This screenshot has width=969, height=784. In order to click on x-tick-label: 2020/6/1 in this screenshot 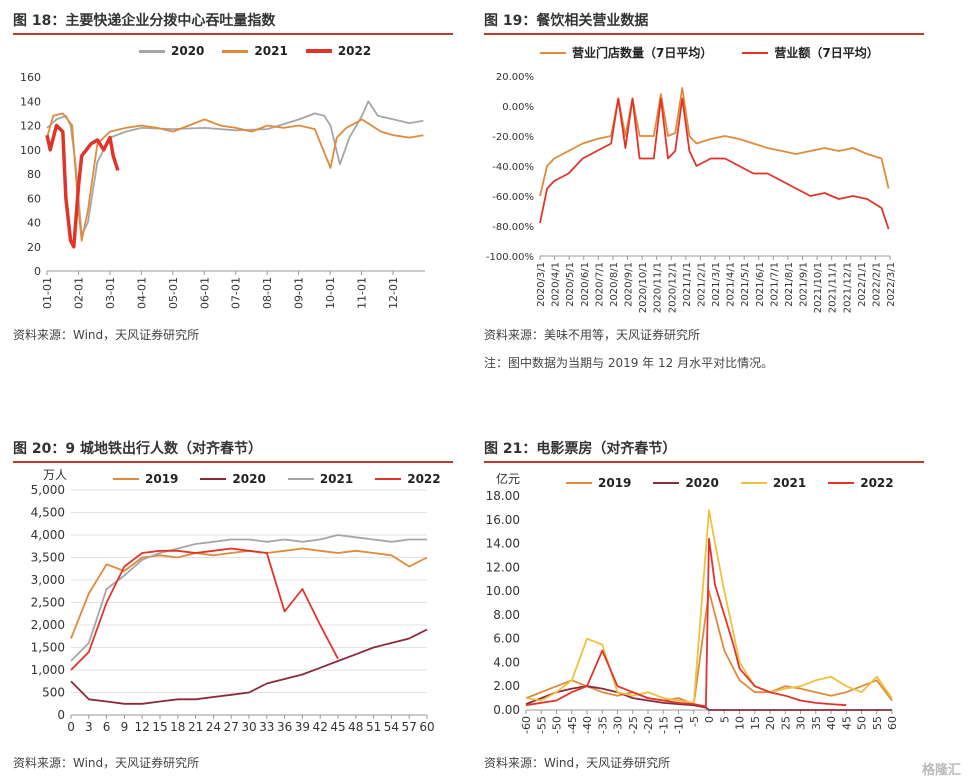, I will do `click(585, 284)`.